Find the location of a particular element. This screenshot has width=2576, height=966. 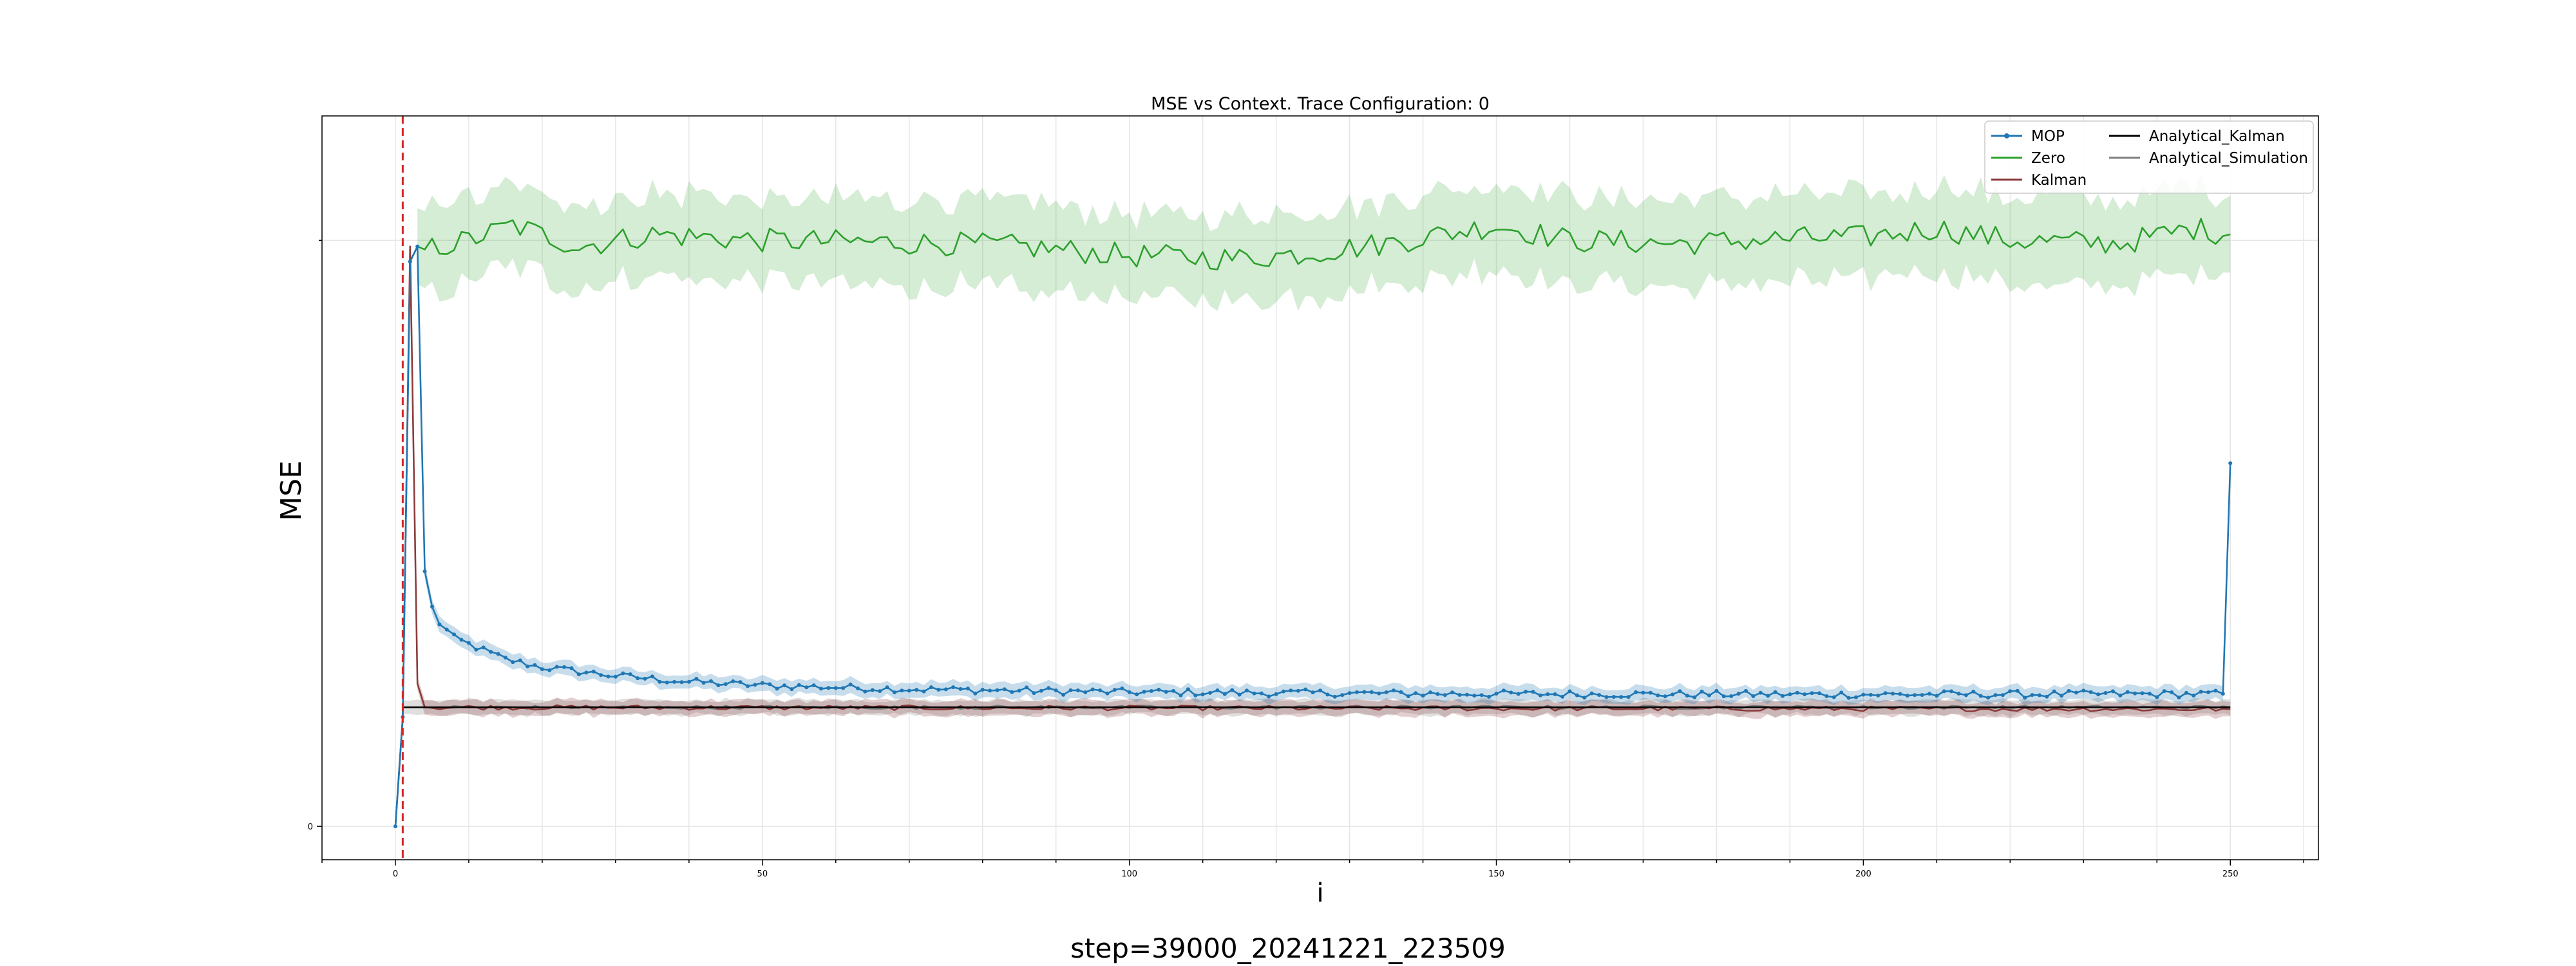

x-tick-label: 0 is located at coordinates (396, 874).